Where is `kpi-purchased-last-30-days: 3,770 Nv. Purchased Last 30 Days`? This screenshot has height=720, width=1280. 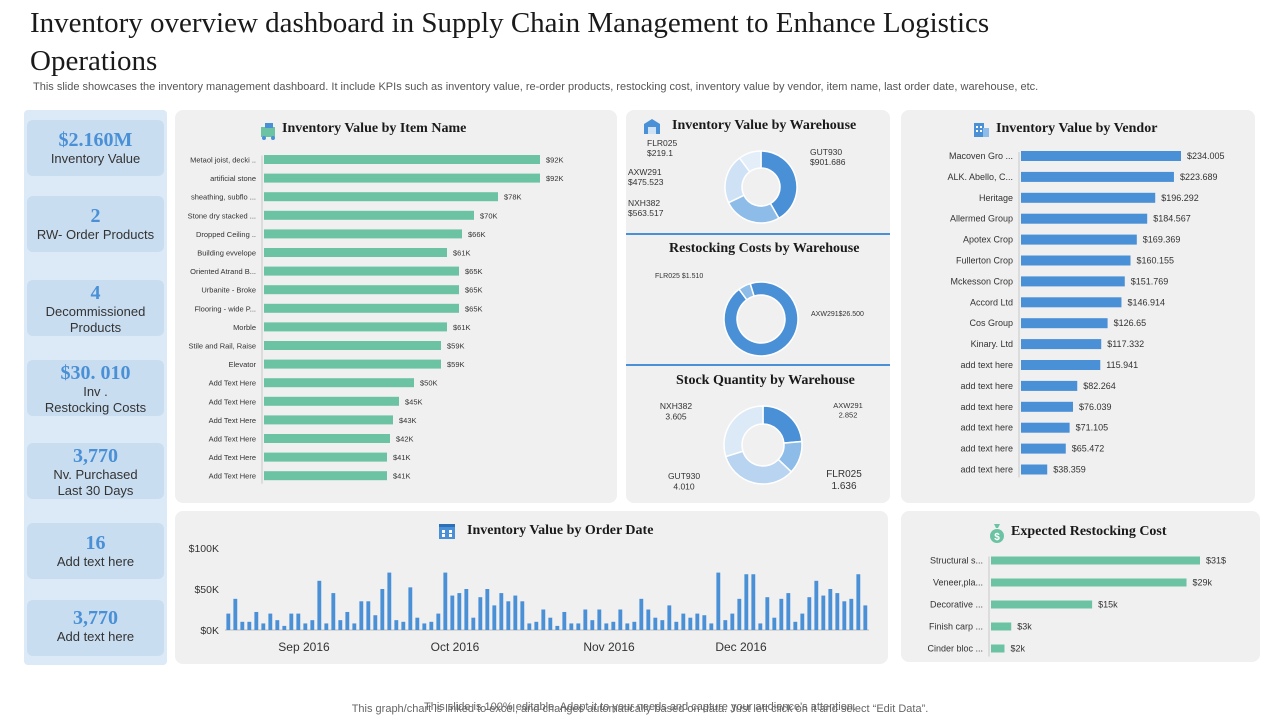
kpi-purchased-last-30-days: 3,770 Nv. Purchased Last 30 Days is located at coordinates (95, 471).